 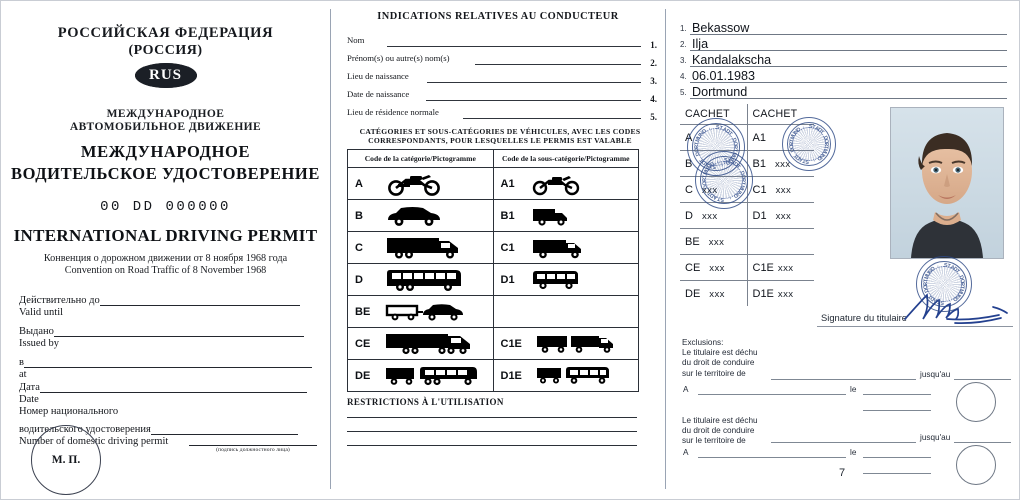 What do you see at coordinates (843, 76) in the screenshot?
I see `holder-field-birthdate: 4. 06.01.1983` at bounding box center [843, 76].